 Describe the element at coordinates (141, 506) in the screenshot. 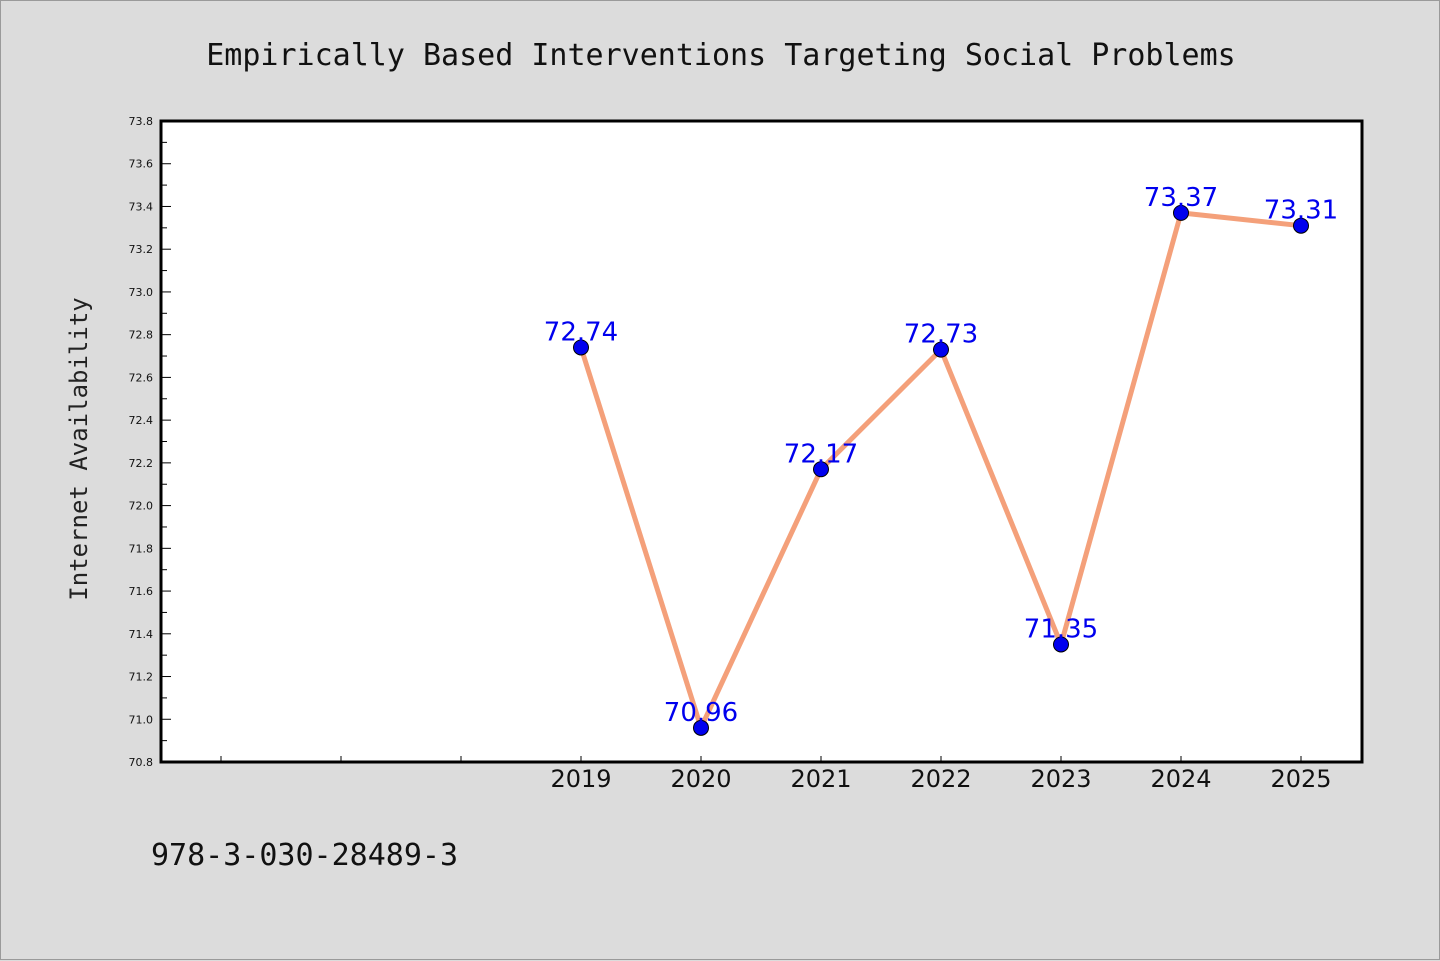

I see `y-tick-label: 72.0` at that location.